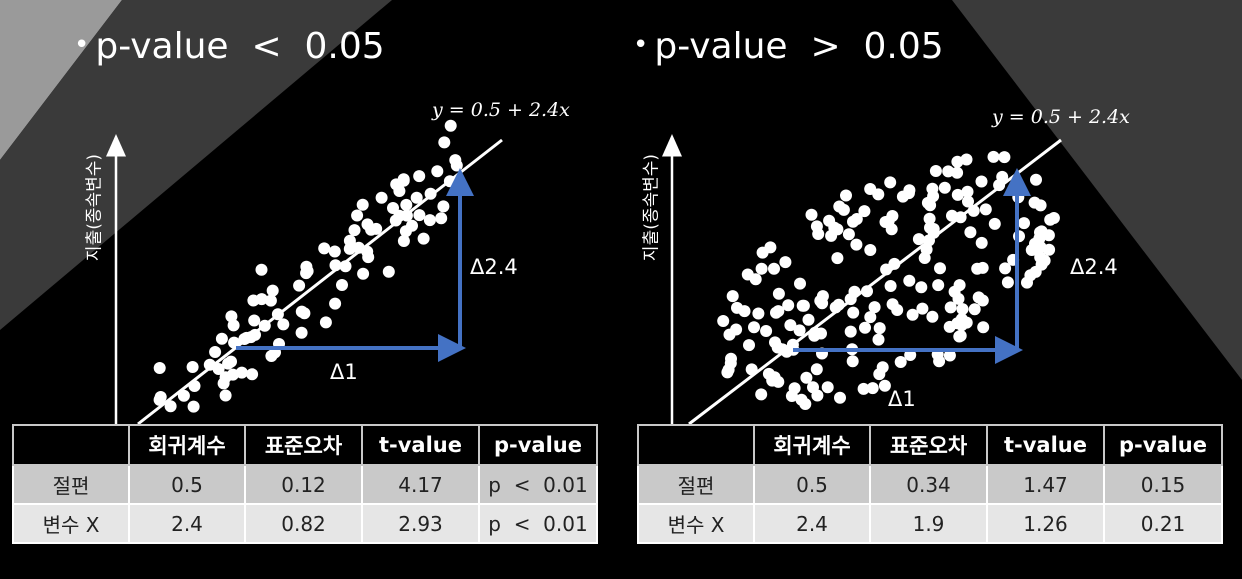 This screenshot has width=1242, height=579. Describe the element at coordinates (420, 523) in the screenshot. I see `cell: 2.93` at that location.